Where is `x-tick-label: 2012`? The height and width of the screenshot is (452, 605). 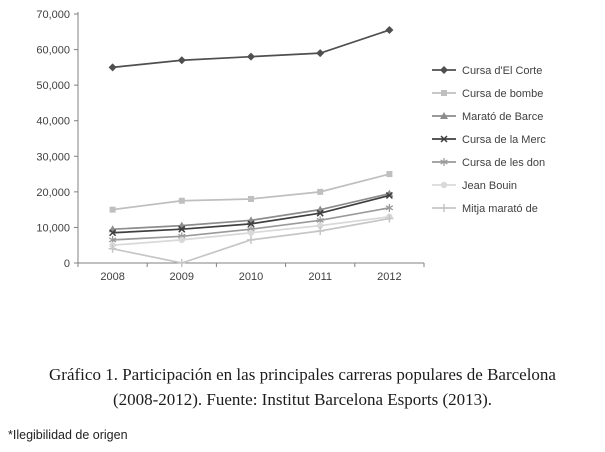
x-tick-label: 2012 is located at coordinates (389, 277).